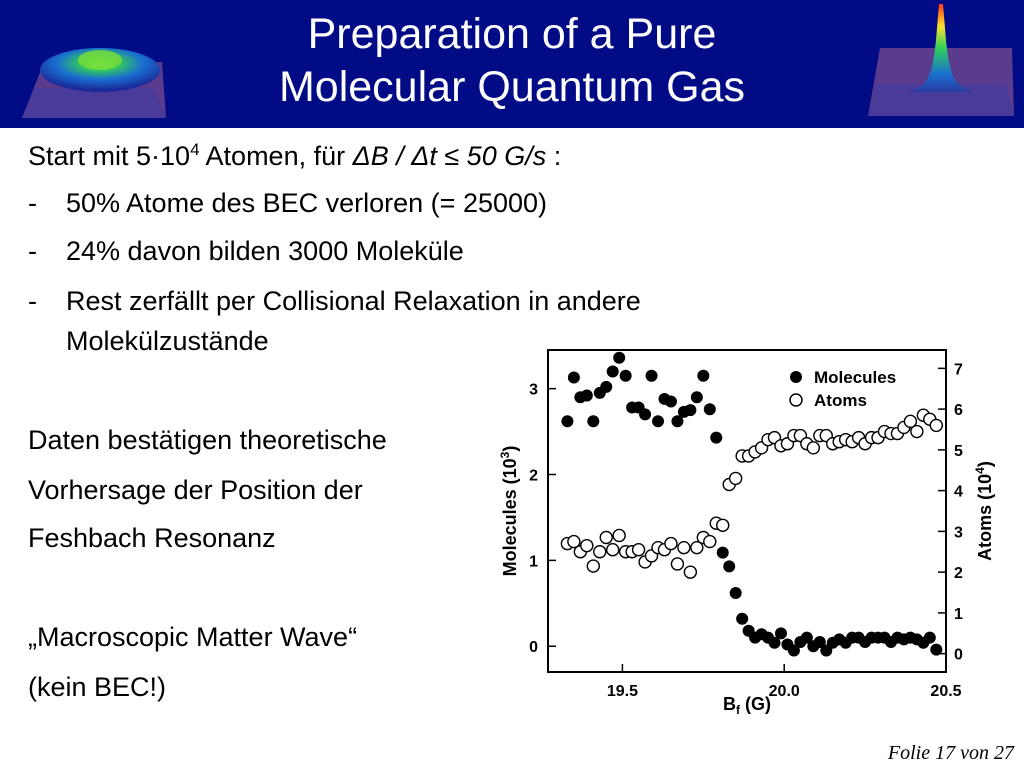  What do you see at coordinates (207, 440) in the screenshot?
I see `paragraph-line: Daten bestätigen theoretische` at bounding box center [207, 440].